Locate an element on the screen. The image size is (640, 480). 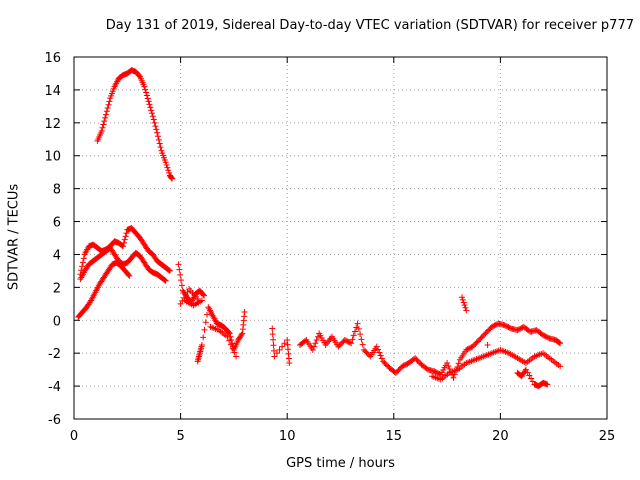
x-tick-label: 10 is located at coordinates (287, 436).